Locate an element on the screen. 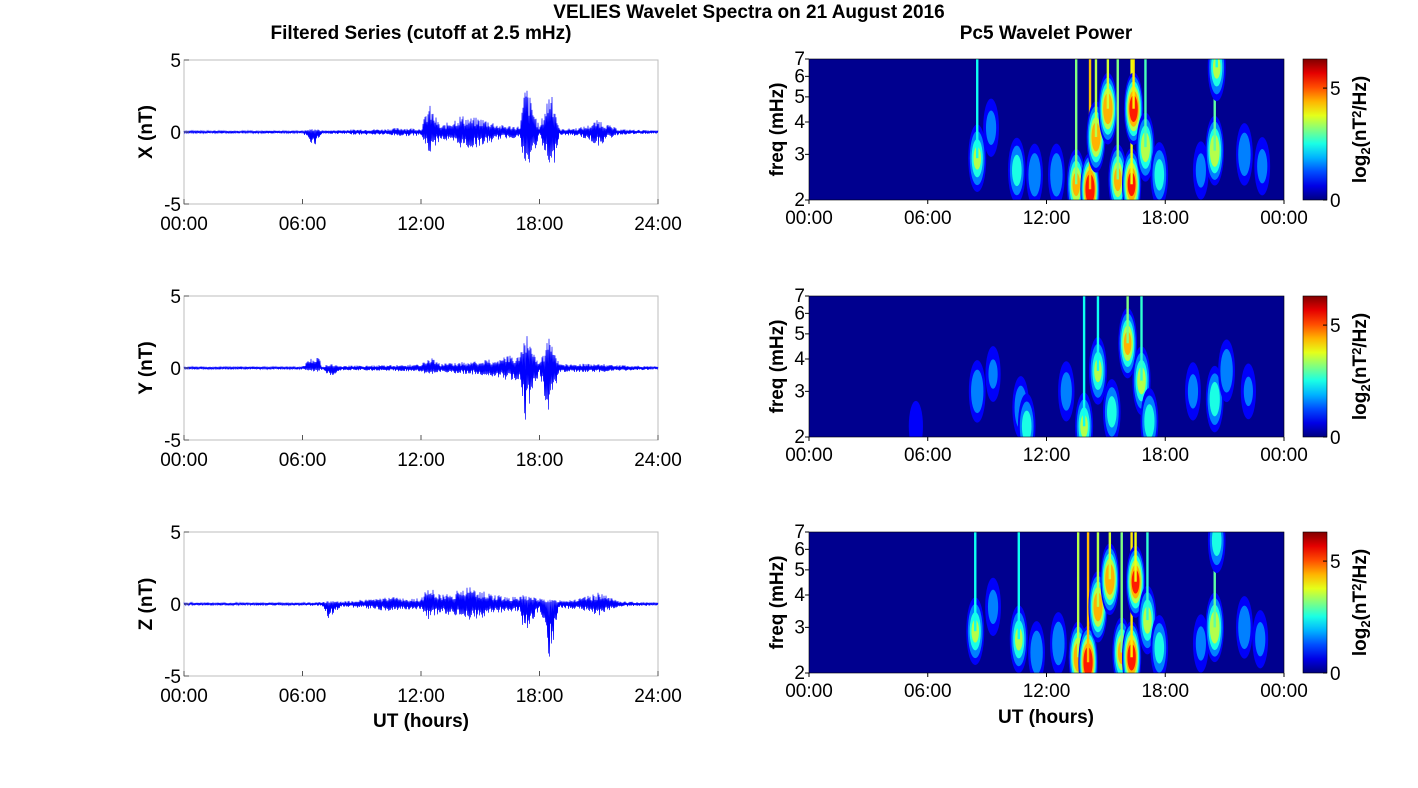 This screenshot has height=788, width=1418. freq-tick-label: 5 is located at coordinates (799, 97).